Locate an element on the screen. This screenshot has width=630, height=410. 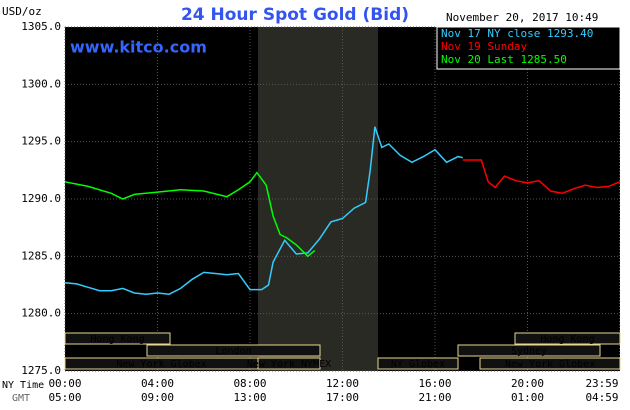
session-label: New York NYMEX is located at coordinates (289, 364).